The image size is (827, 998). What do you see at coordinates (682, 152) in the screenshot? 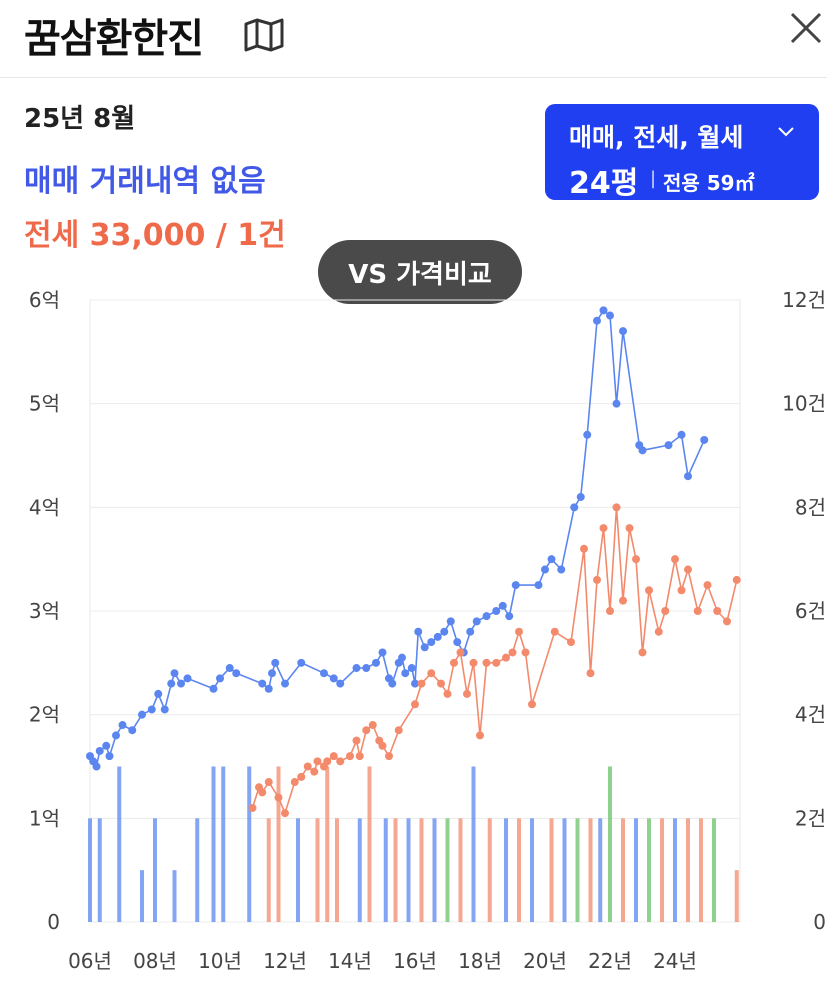
I see `trade-type-filter: 매매, 전세, 월세 24평 | 전용 59㎡` at bounding box center [682, 152].